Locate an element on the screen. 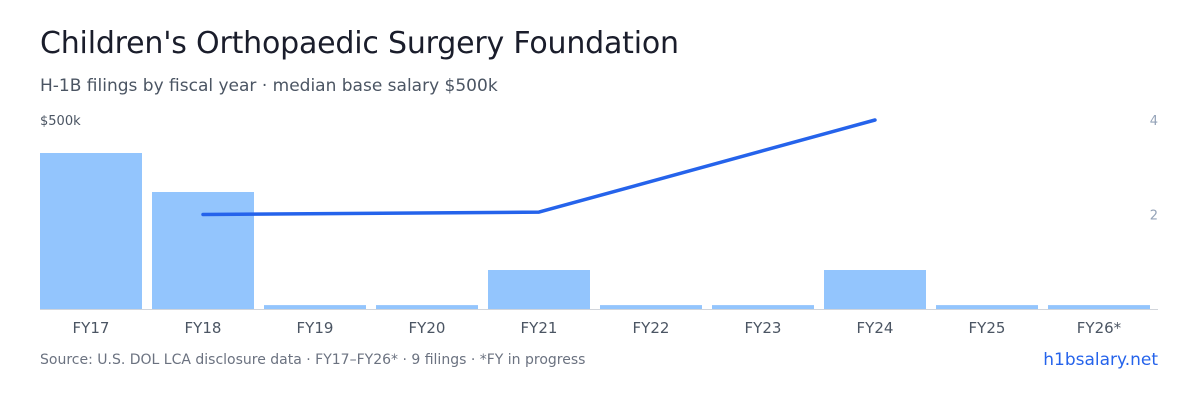 The width and height of the screenshot is (1200, 400). bar-FY19 is located at coordinates (315, 307).